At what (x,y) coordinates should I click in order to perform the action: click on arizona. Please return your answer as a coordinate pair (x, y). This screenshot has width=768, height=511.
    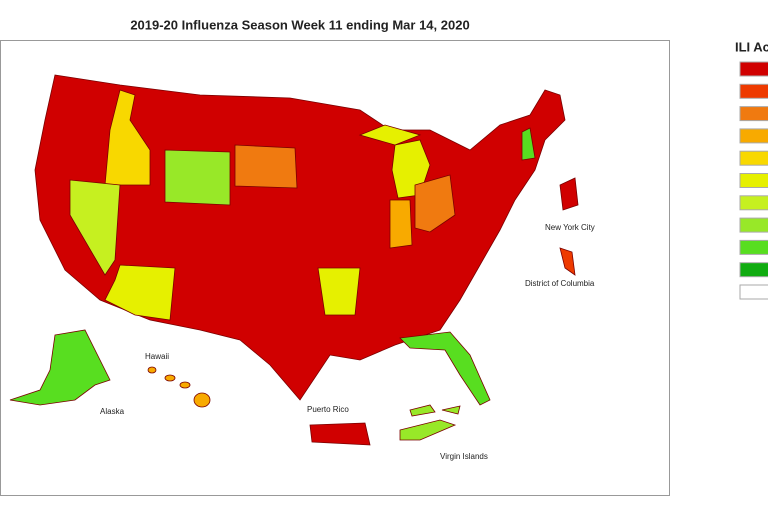
    Looking at the image, I should click on (140, 292).